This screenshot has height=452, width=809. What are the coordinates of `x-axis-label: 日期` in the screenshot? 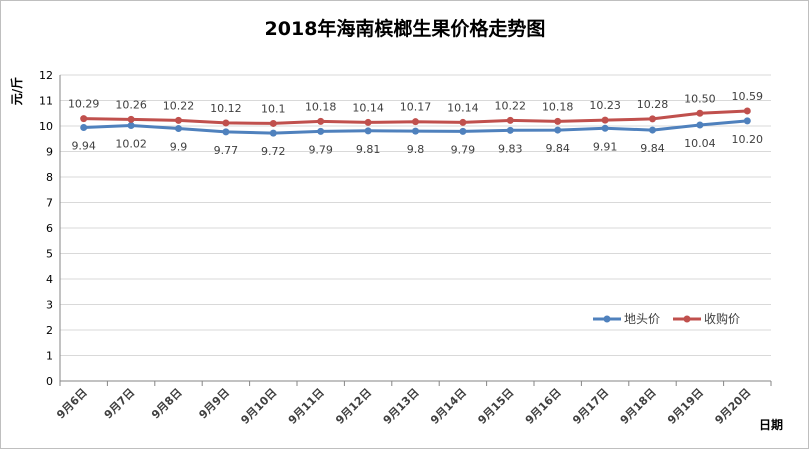 It's located at (771, 424).